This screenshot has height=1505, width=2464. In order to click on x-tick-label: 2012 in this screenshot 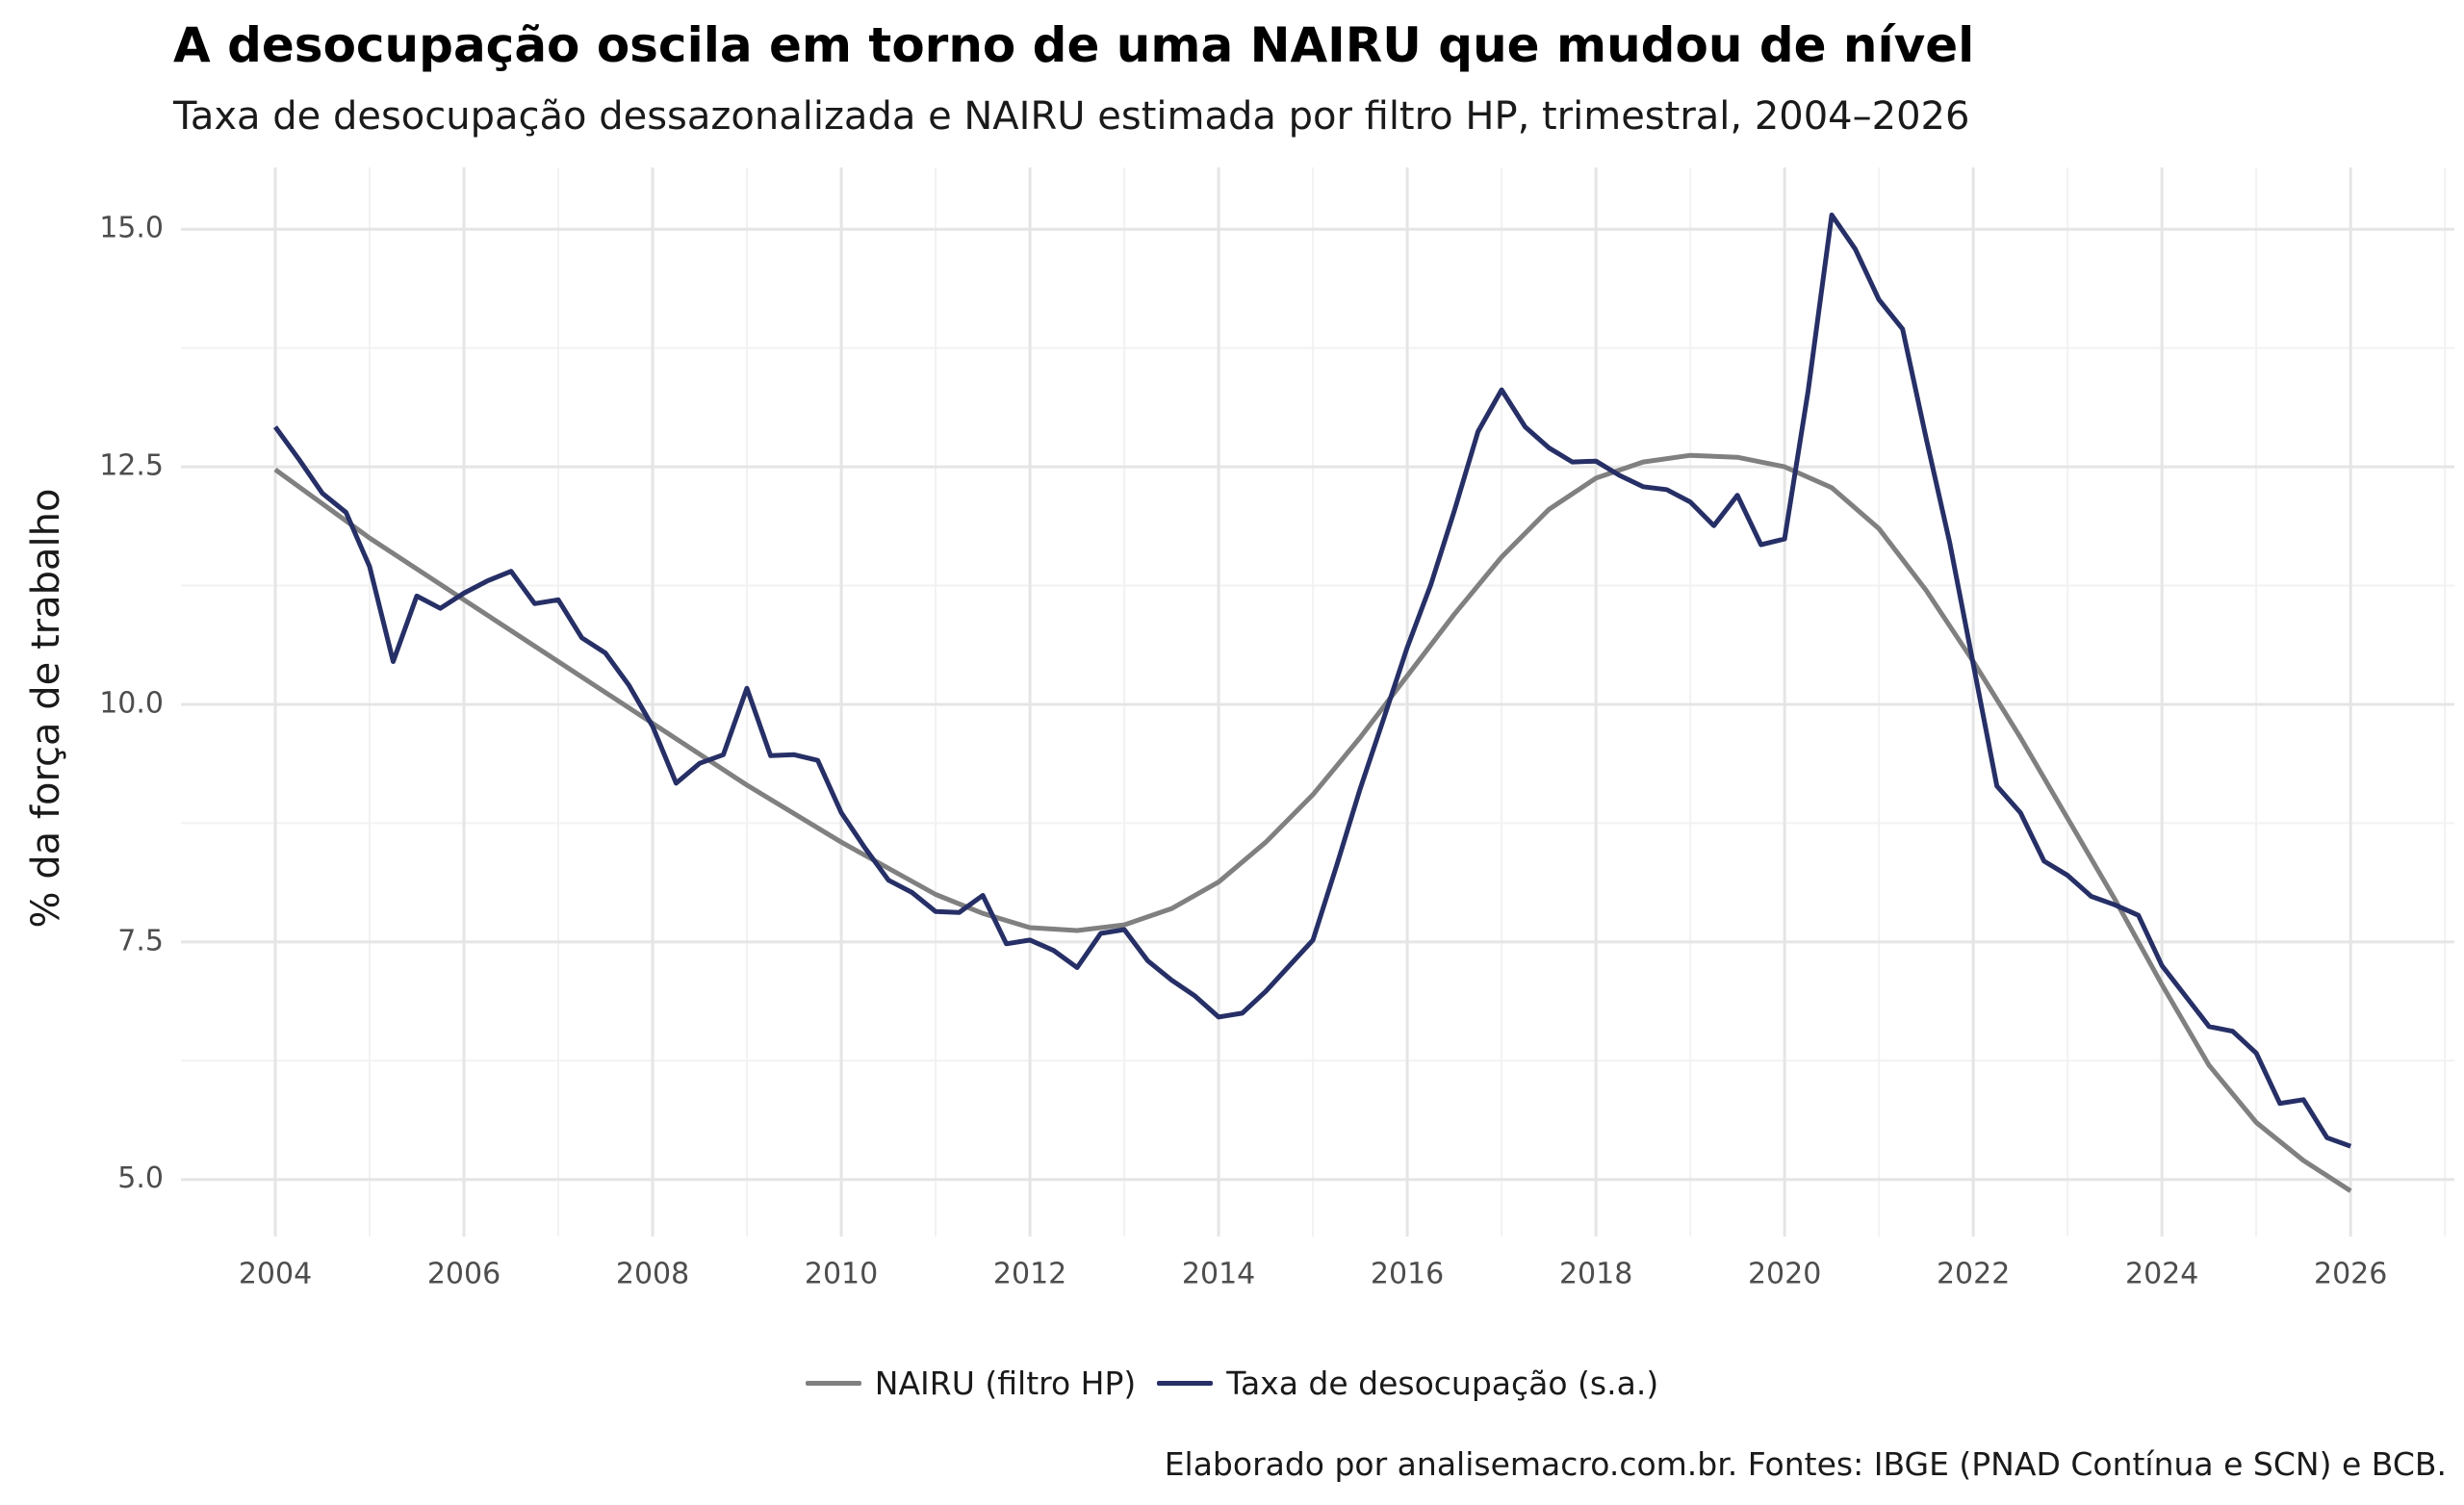, I will do `click(1029, 1275)`.